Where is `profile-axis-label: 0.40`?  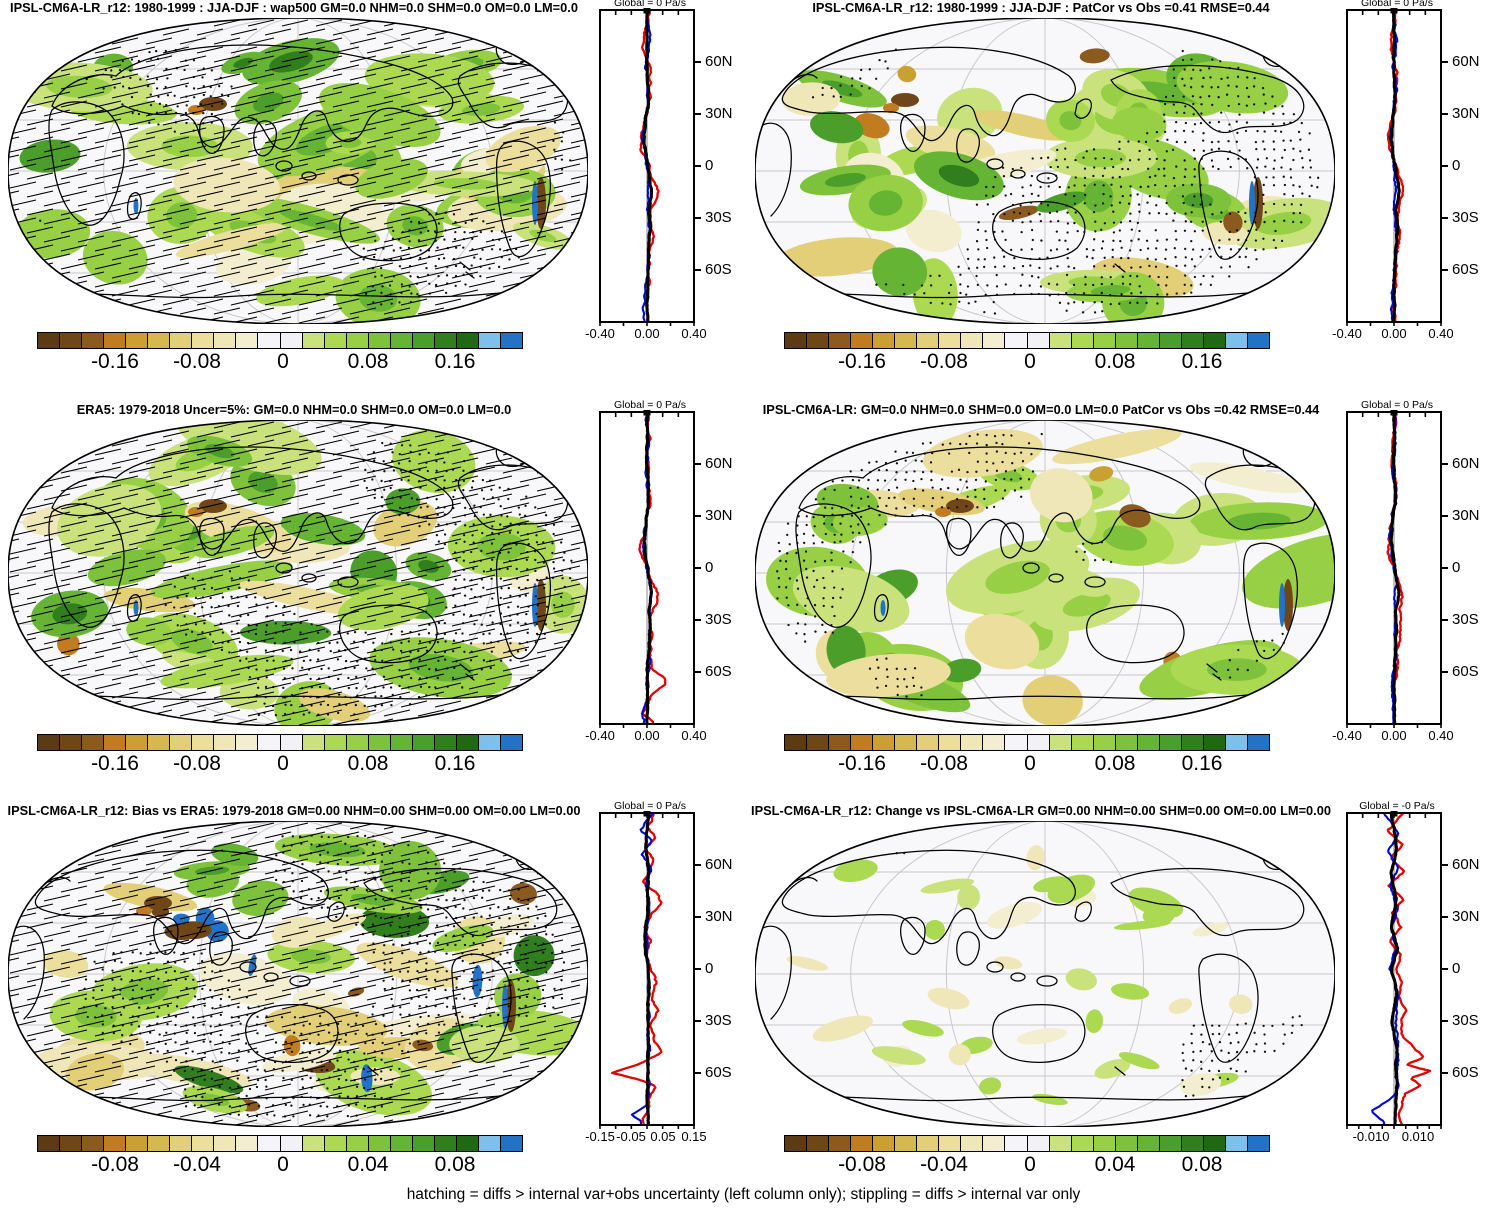
profile-axis-label: 0.40 is located at coordinates (694, 735).